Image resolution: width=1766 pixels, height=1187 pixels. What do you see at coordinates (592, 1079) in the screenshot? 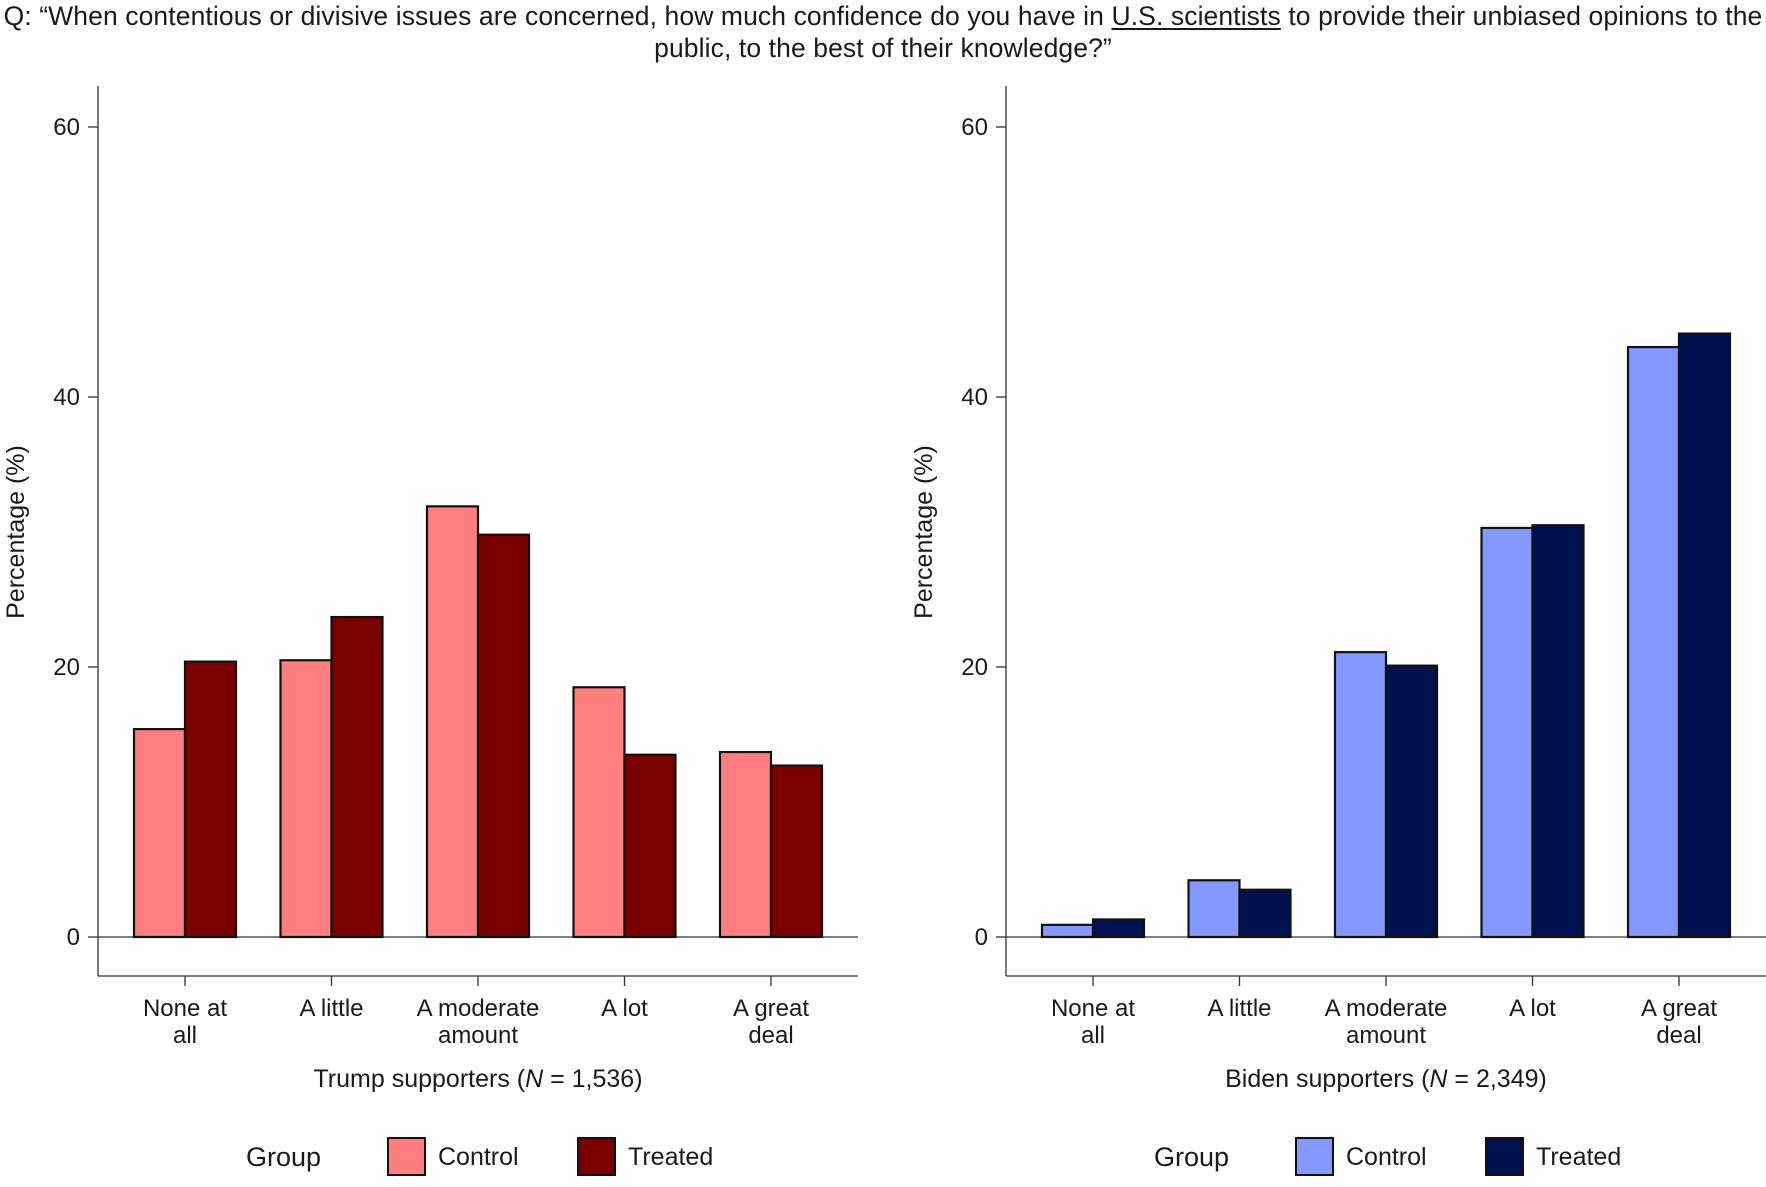
I see `x-axis-title-suffix: = 1,536)` at bounding box center [592, 1079].